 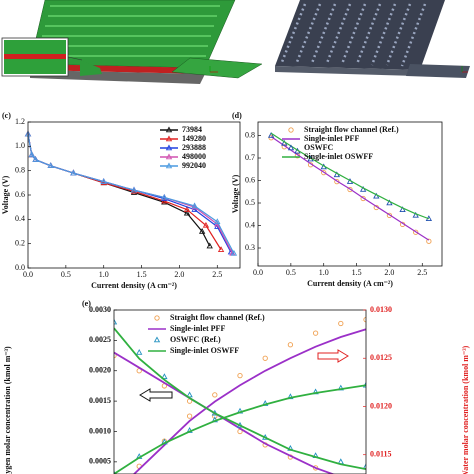 I want to click on y-tick-label: 0.2, so click(x=20, y=242).